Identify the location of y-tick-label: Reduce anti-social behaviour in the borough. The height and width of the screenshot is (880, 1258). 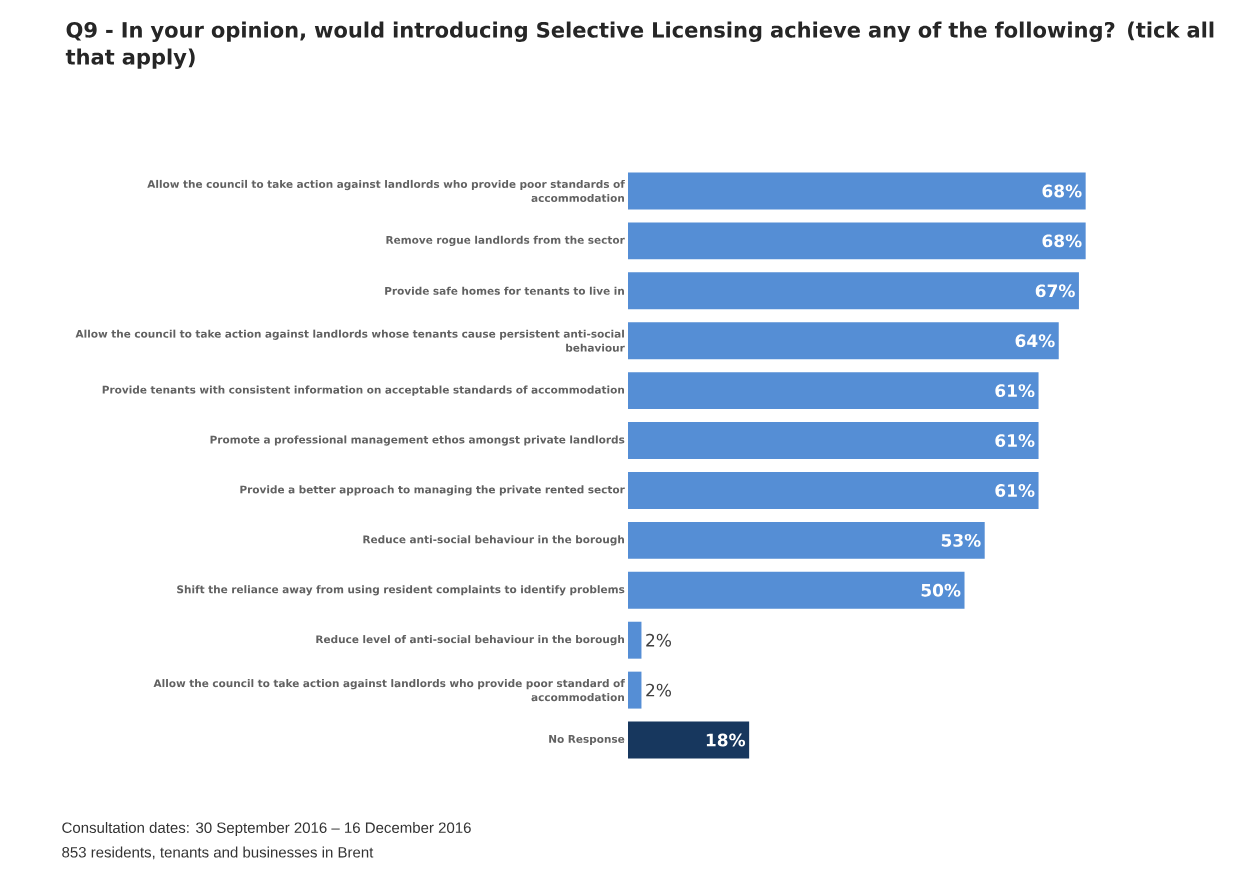
(493, 540).